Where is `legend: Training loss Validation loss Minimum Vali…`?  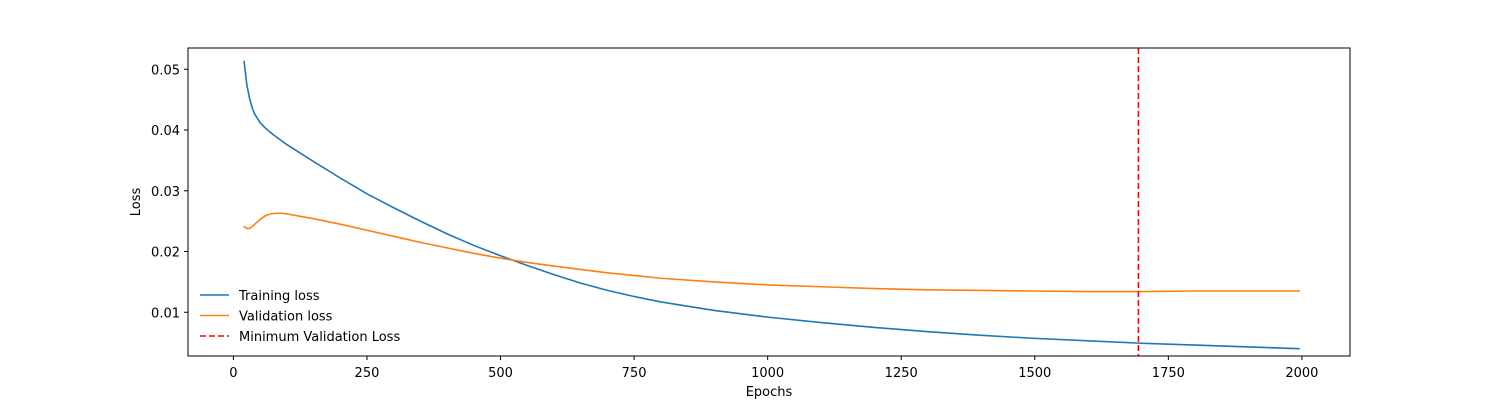 legend: Training loss Validation loss Minimum Vali… is located at coordinates (300, 317).